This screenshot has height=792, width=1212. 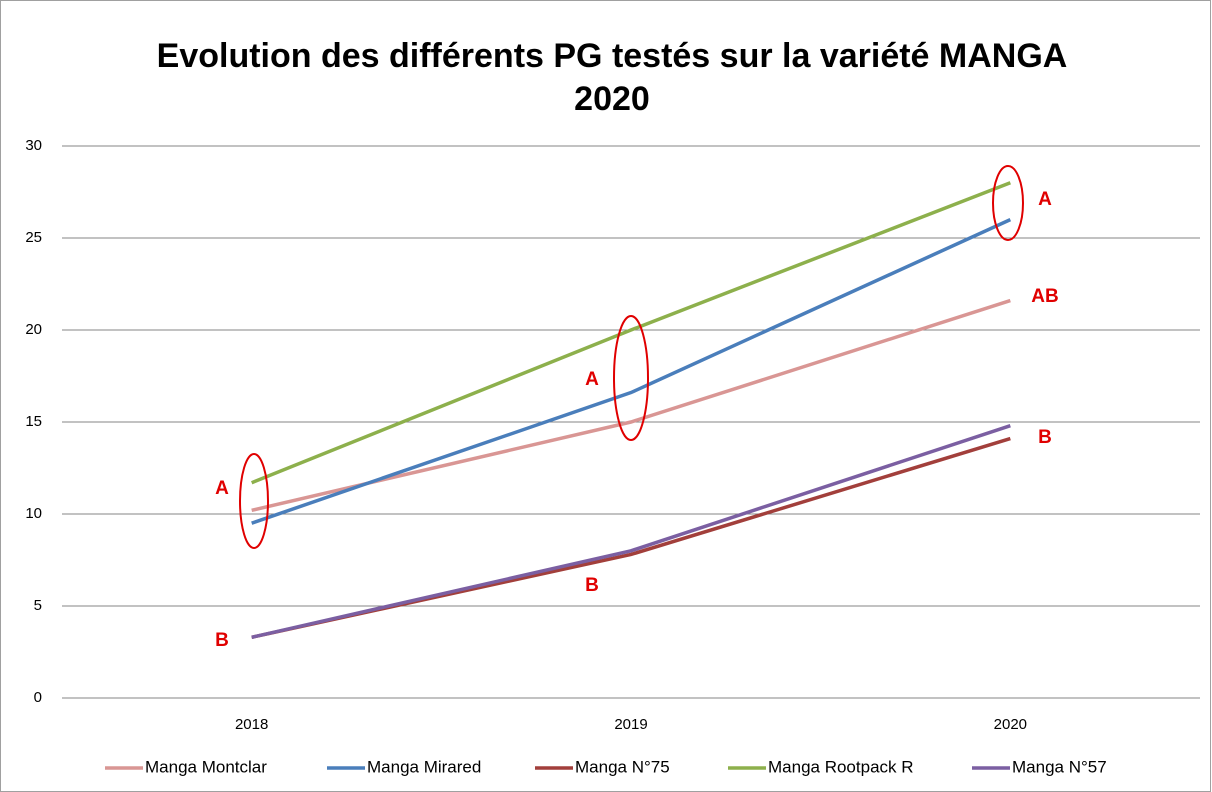 What do you see at coordinates (630, 724) in the screenshot?
I see `x-tick-label: 2019` at bounding box center [630, 724].